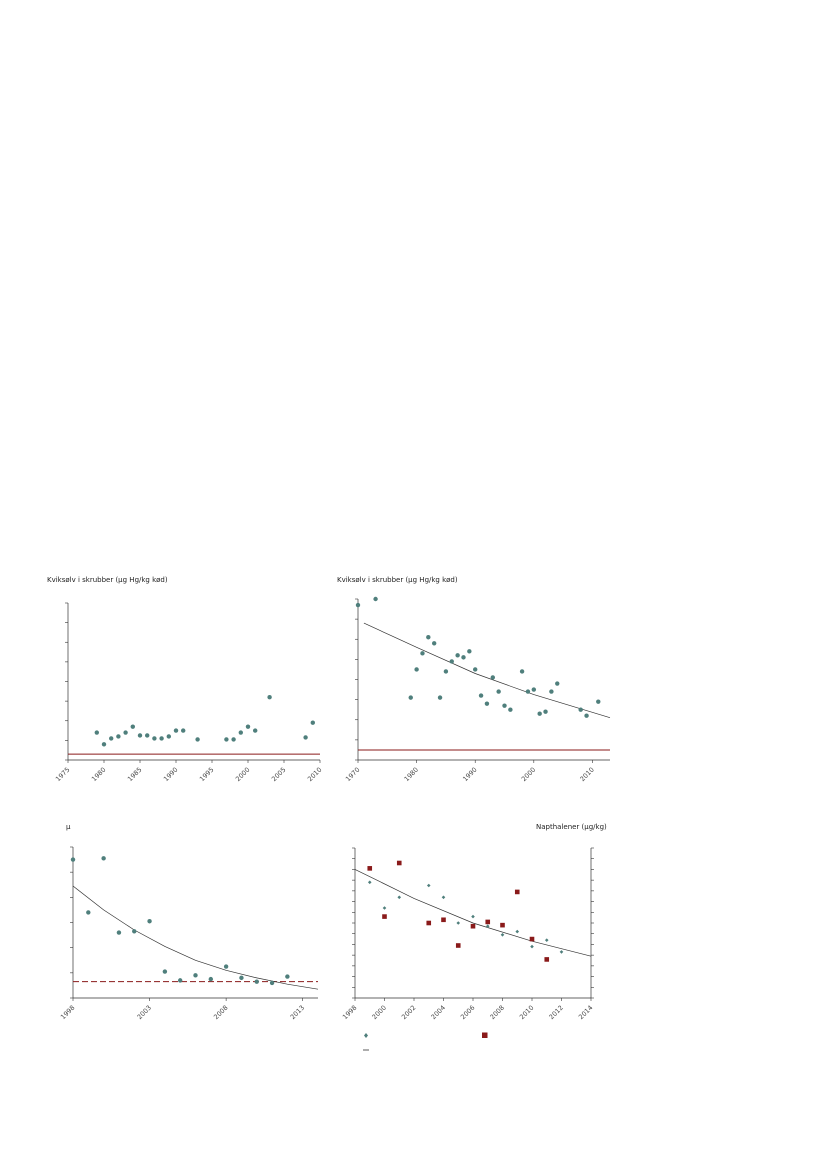 This screenshot has height=1169, width=827. I want to click on x-tick-label: 1985, so click(134, 774).